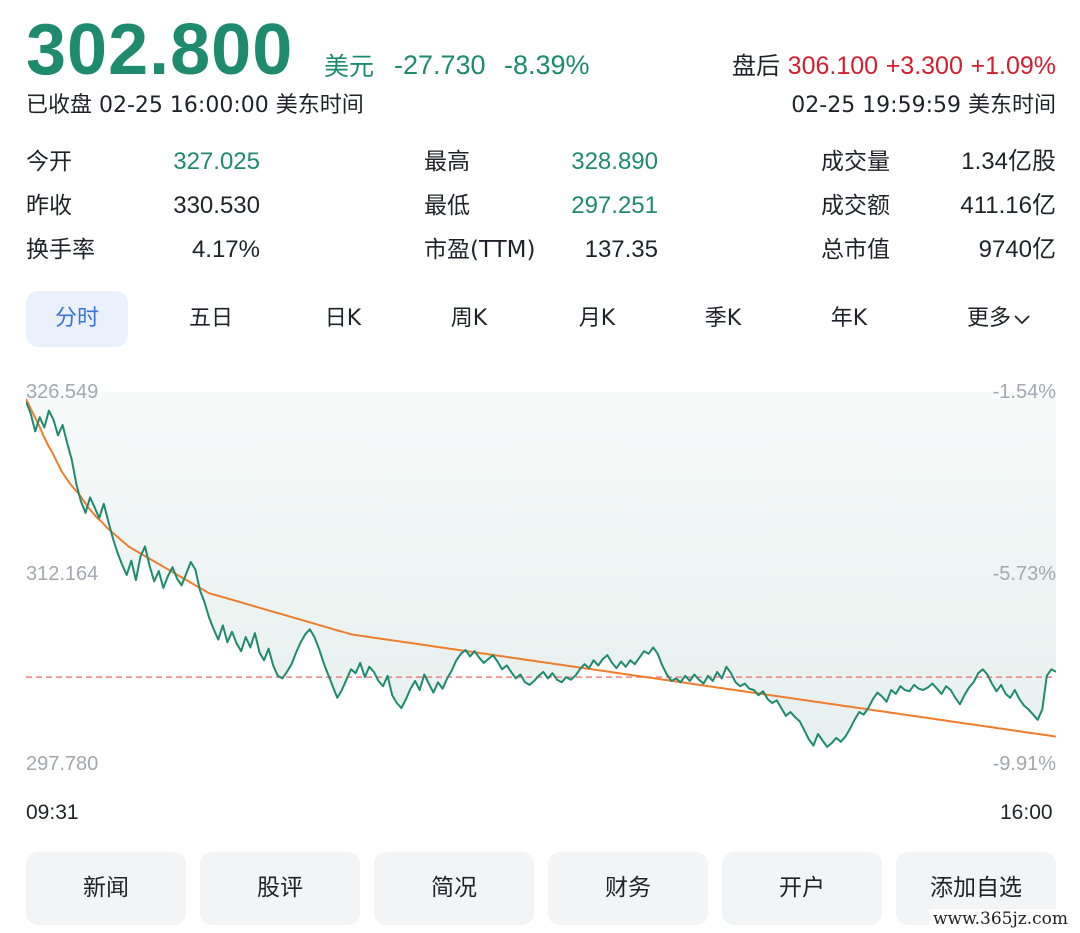 This screenshot has width=1080, height=933. I want to click on after-hours-quote: 盘后 306.100 +3.300 +1.09%, so click(894, 66).